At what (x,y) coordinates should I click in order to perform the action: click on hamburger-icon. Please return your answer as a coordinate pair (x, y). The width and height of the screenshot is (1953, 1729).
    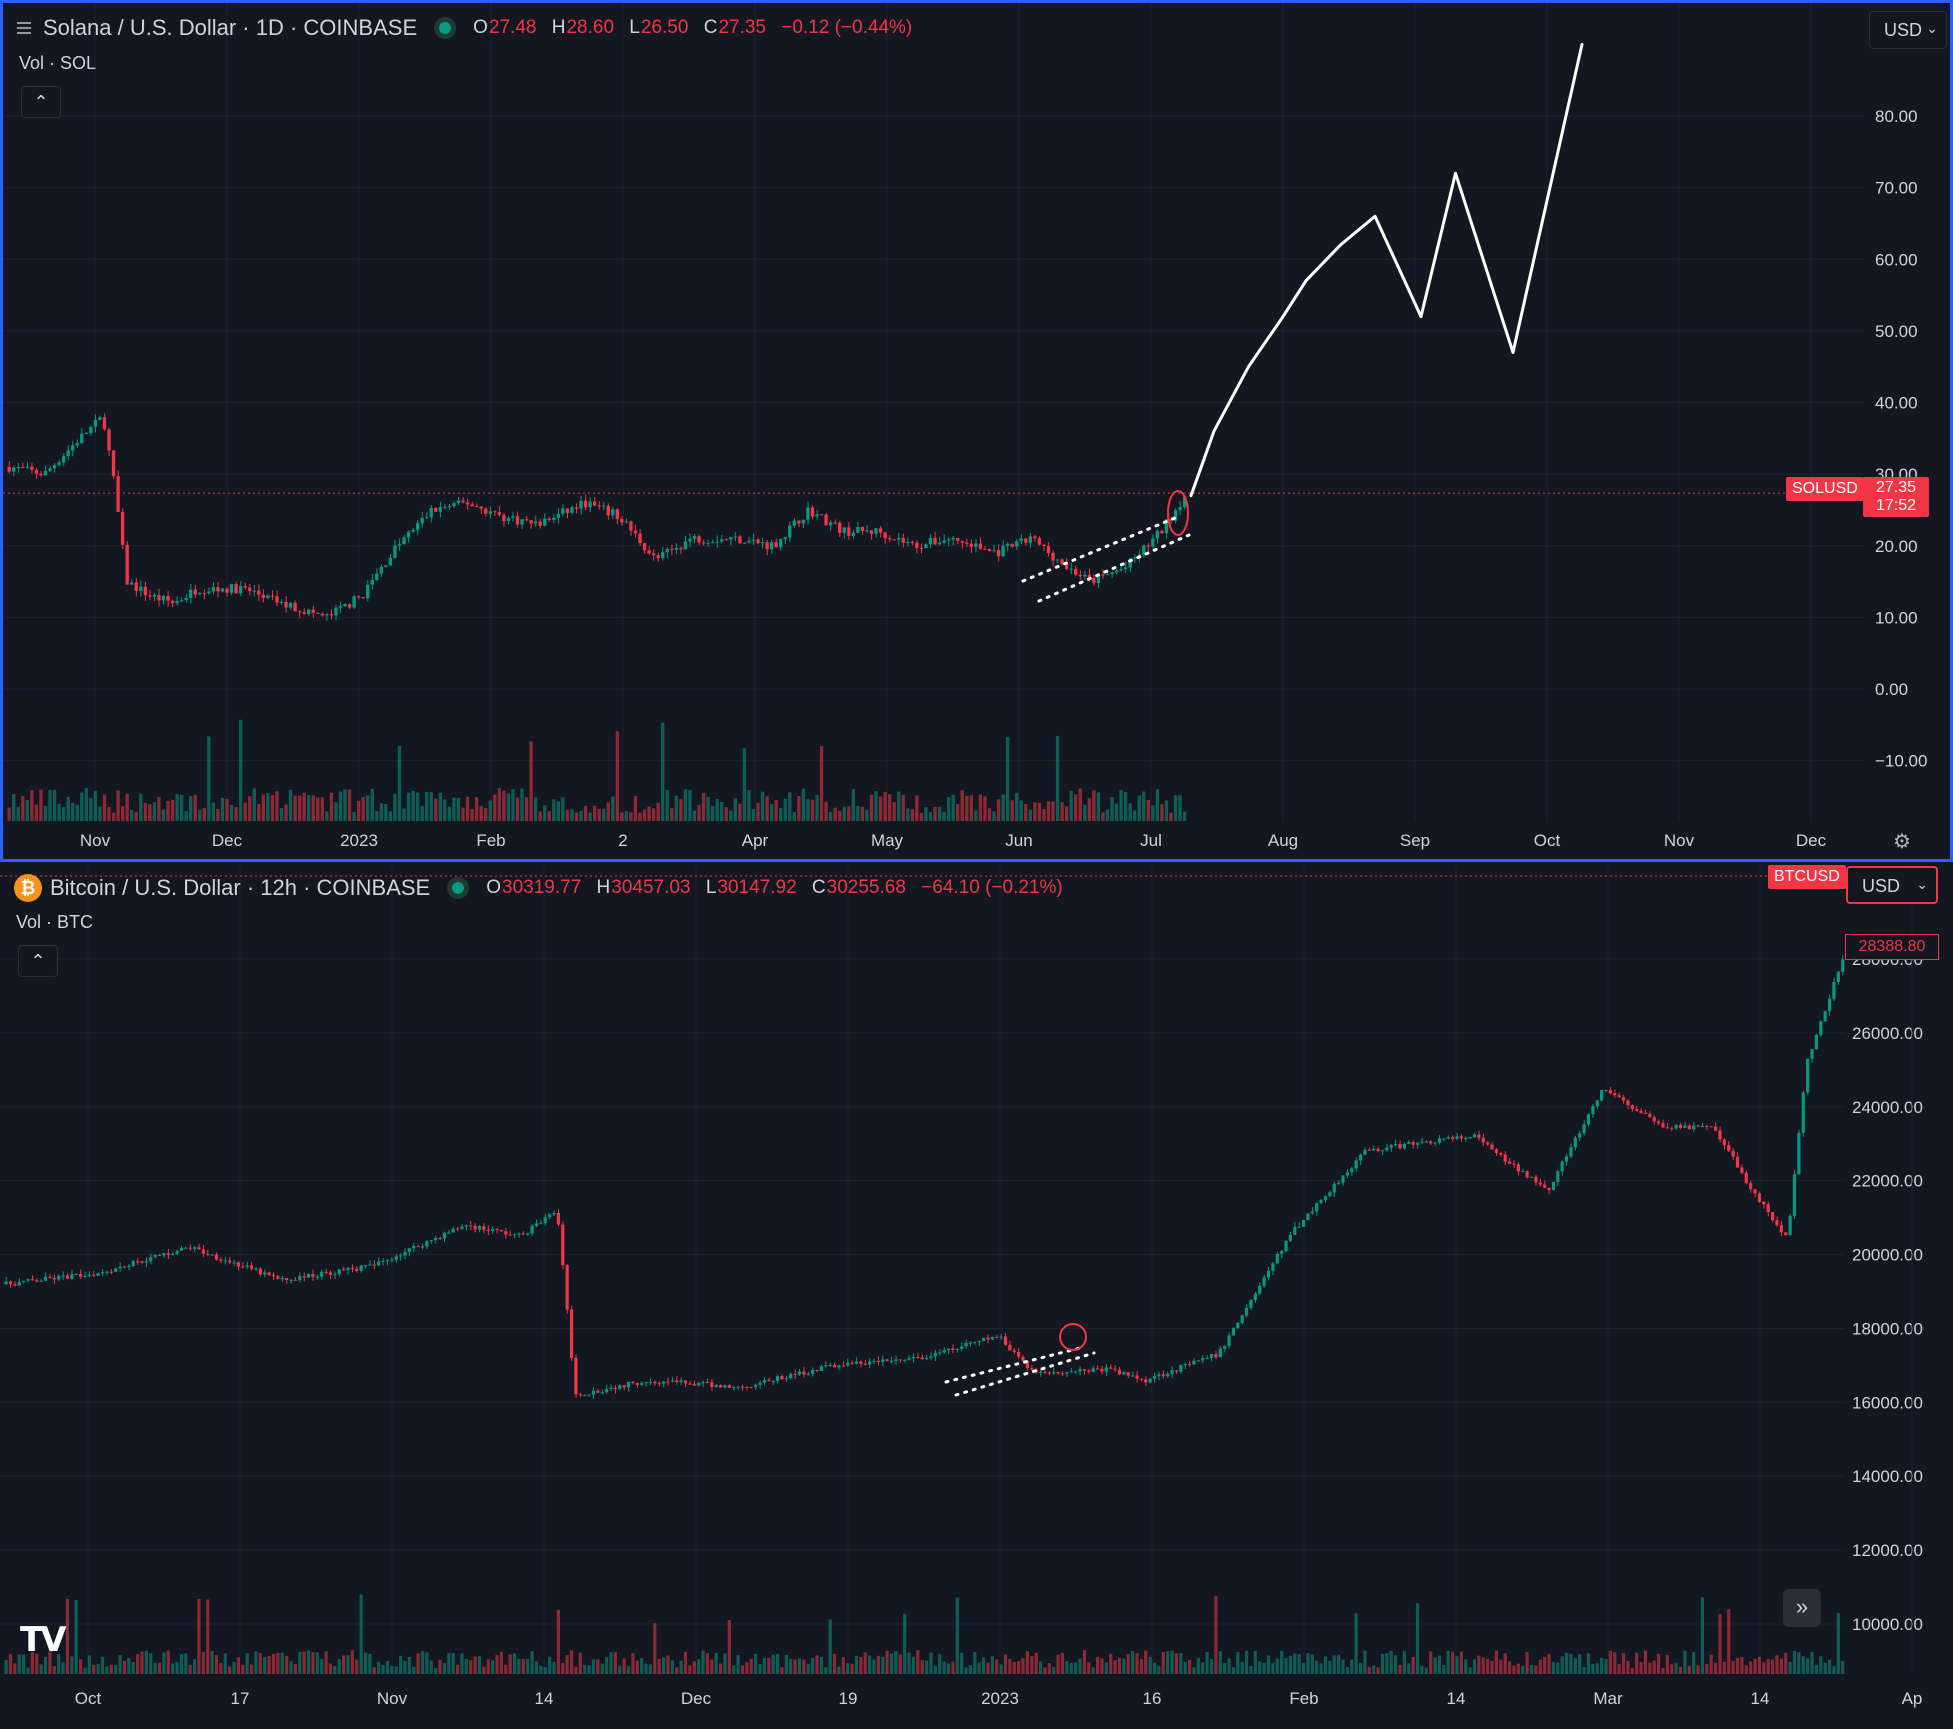
    Looking at the image, I should click on (25, 28).